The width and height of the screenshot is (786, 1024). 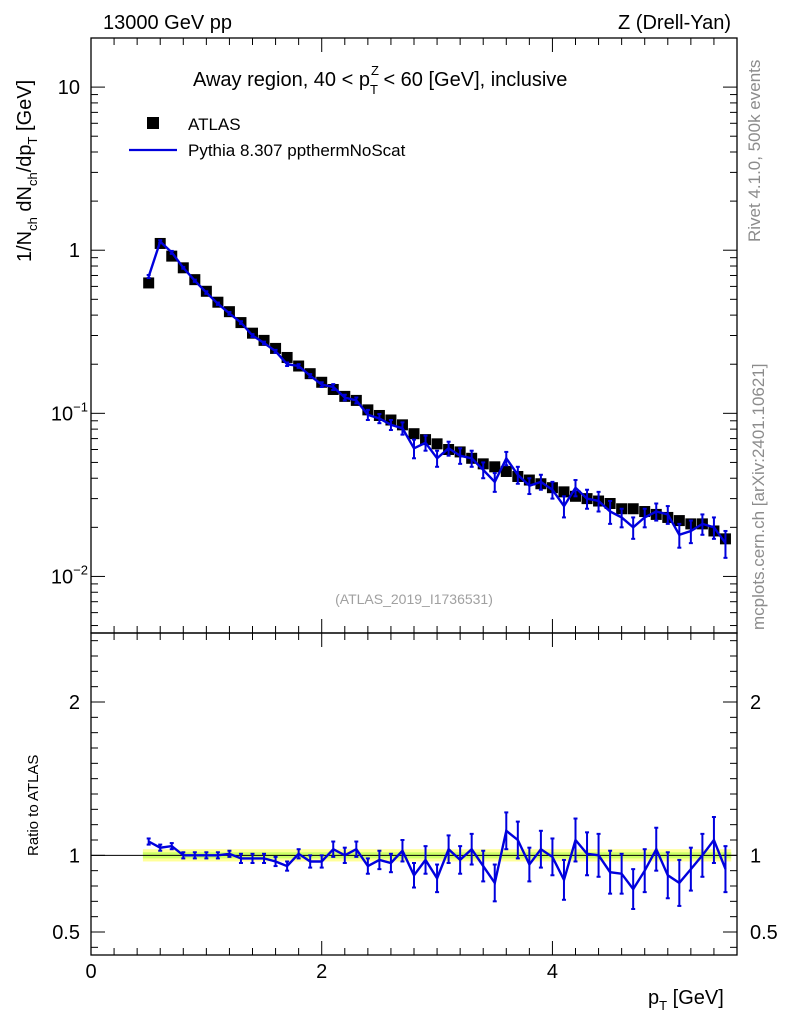 What do you see at coordinates (27, 171) in the screenshot?
I see `main-y-axis-label: 1/Nch dNch/dpT [GeV]` at bounding box center [27, 171].